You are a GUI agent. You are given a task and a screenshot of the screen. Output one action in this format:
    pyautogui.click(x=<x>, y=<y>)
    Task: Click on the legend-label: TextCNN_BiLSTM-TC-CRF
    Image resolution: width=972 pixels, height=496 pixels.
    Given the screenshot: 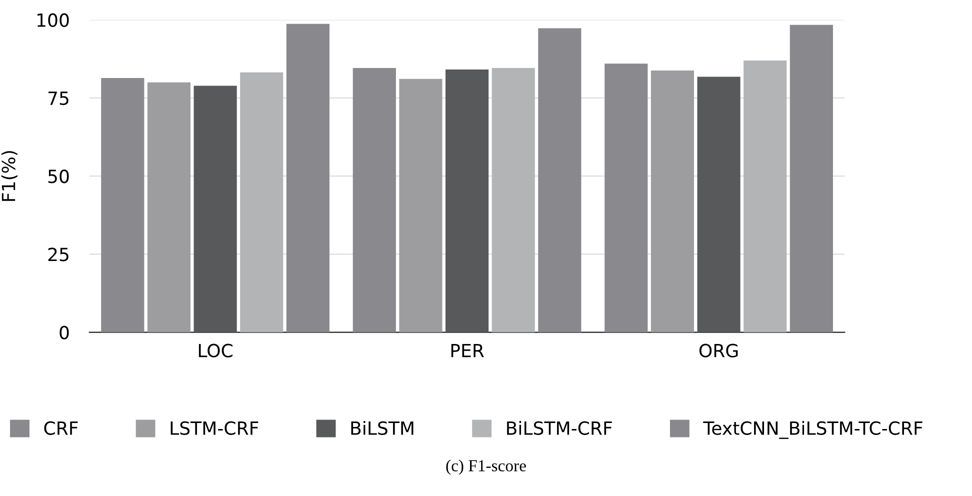 What is the action you would take?
    pyautogui.click(x=812, y=429)
    